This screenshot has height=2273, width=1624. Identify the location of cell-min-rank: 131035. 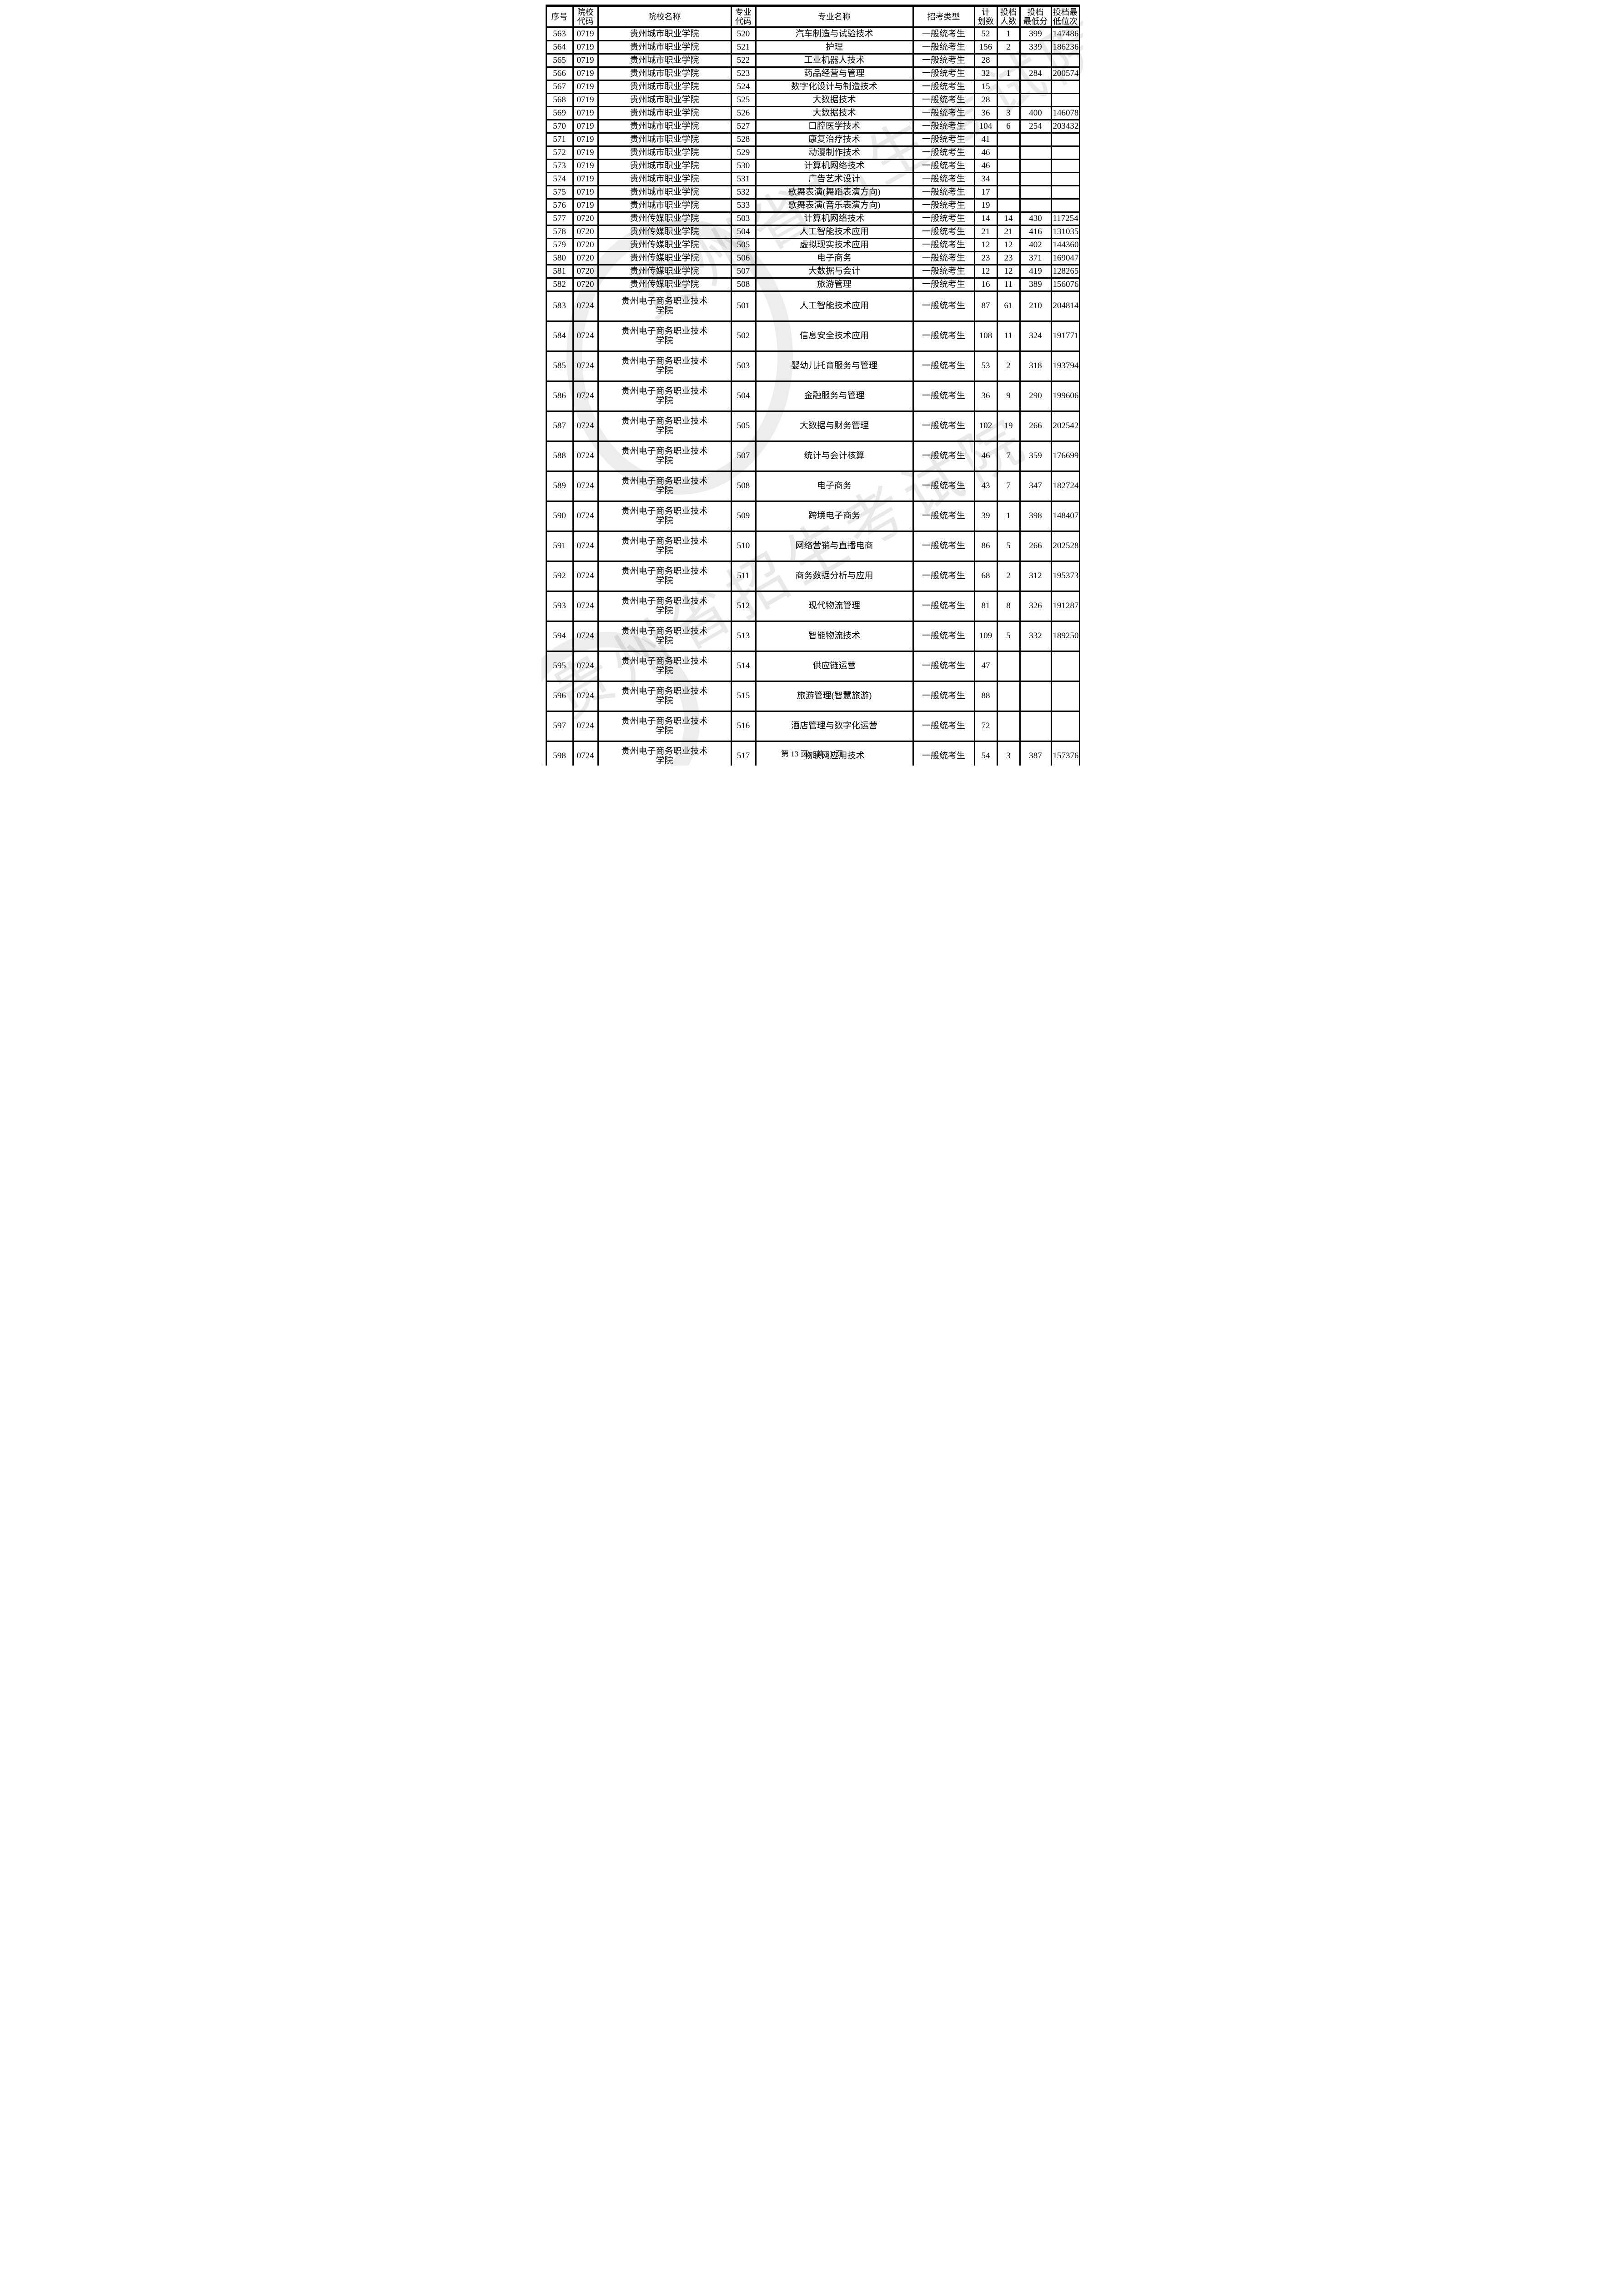
(1065, 232).